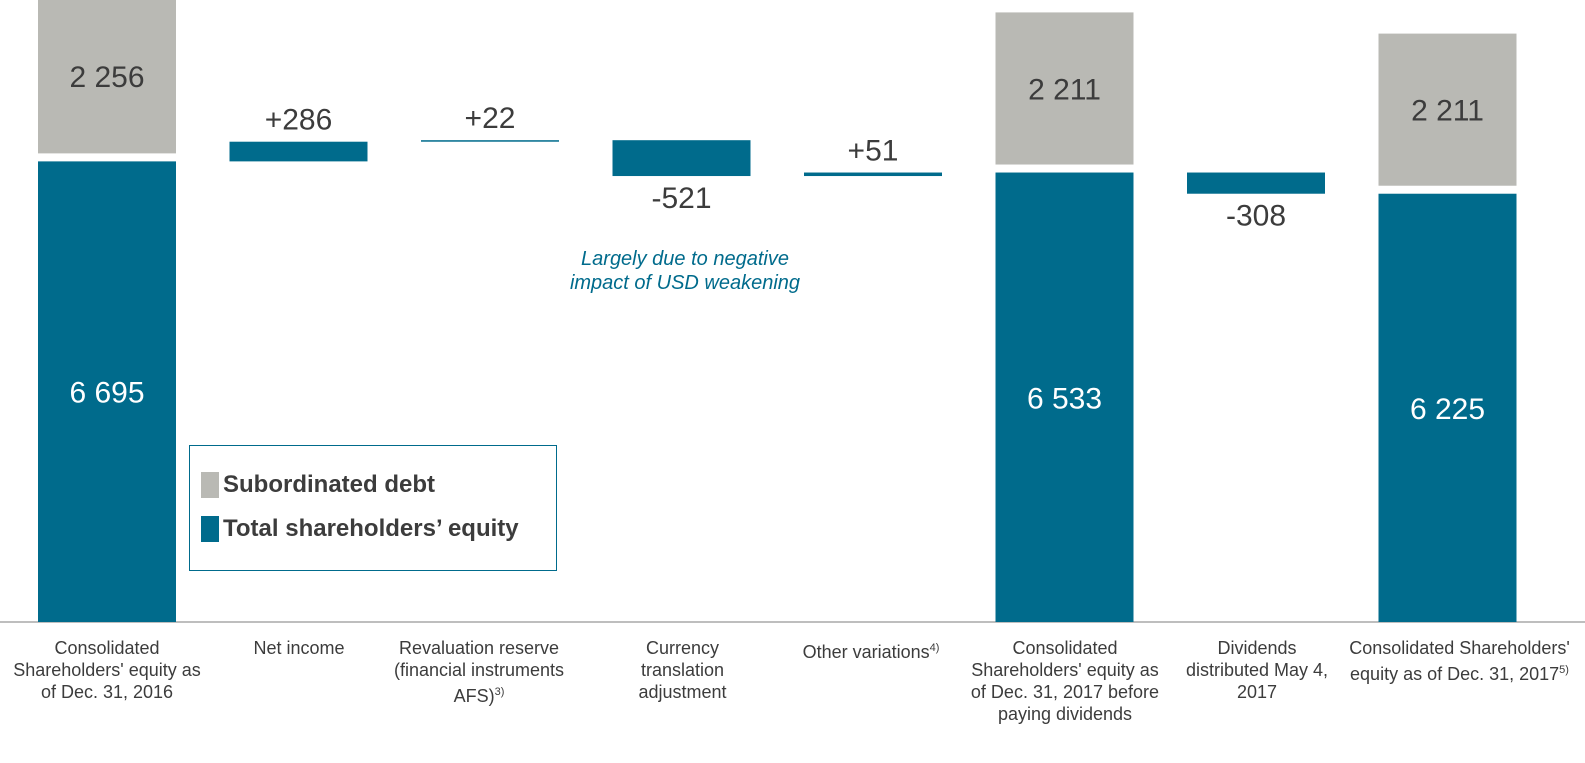 The width and height of the screenshot is (1585, 763). Describe the element at coordinates (1257, 670) in the screenshot. I see `category-label-6: Dividends distributed May 4, 2017` at that location.